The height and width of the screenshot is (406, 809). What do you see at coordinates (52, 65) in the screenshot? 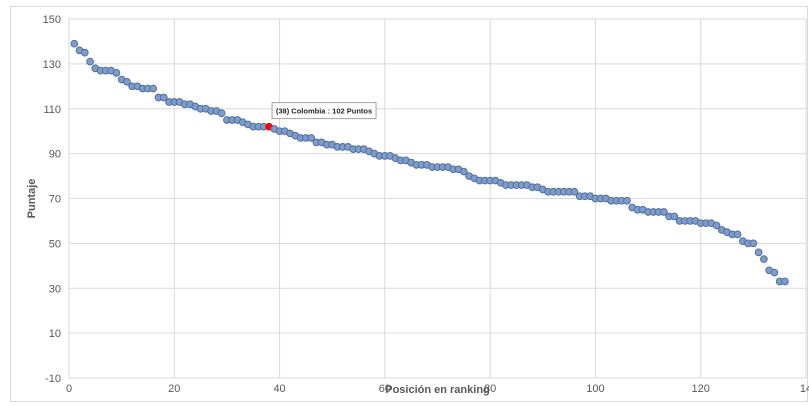
I see `y-tick-label: 130` at bounding box center [52, 65].